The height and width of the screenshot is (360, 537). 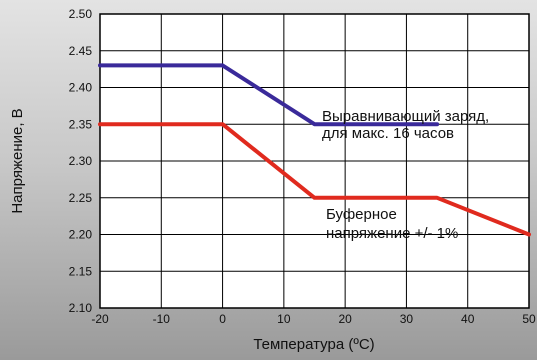 What do you see at coordinates (388, 133) in the screenshot?
I see `annotation-equalizing-line-2: для макс. 16 часов` at bounding box center [388, 133].